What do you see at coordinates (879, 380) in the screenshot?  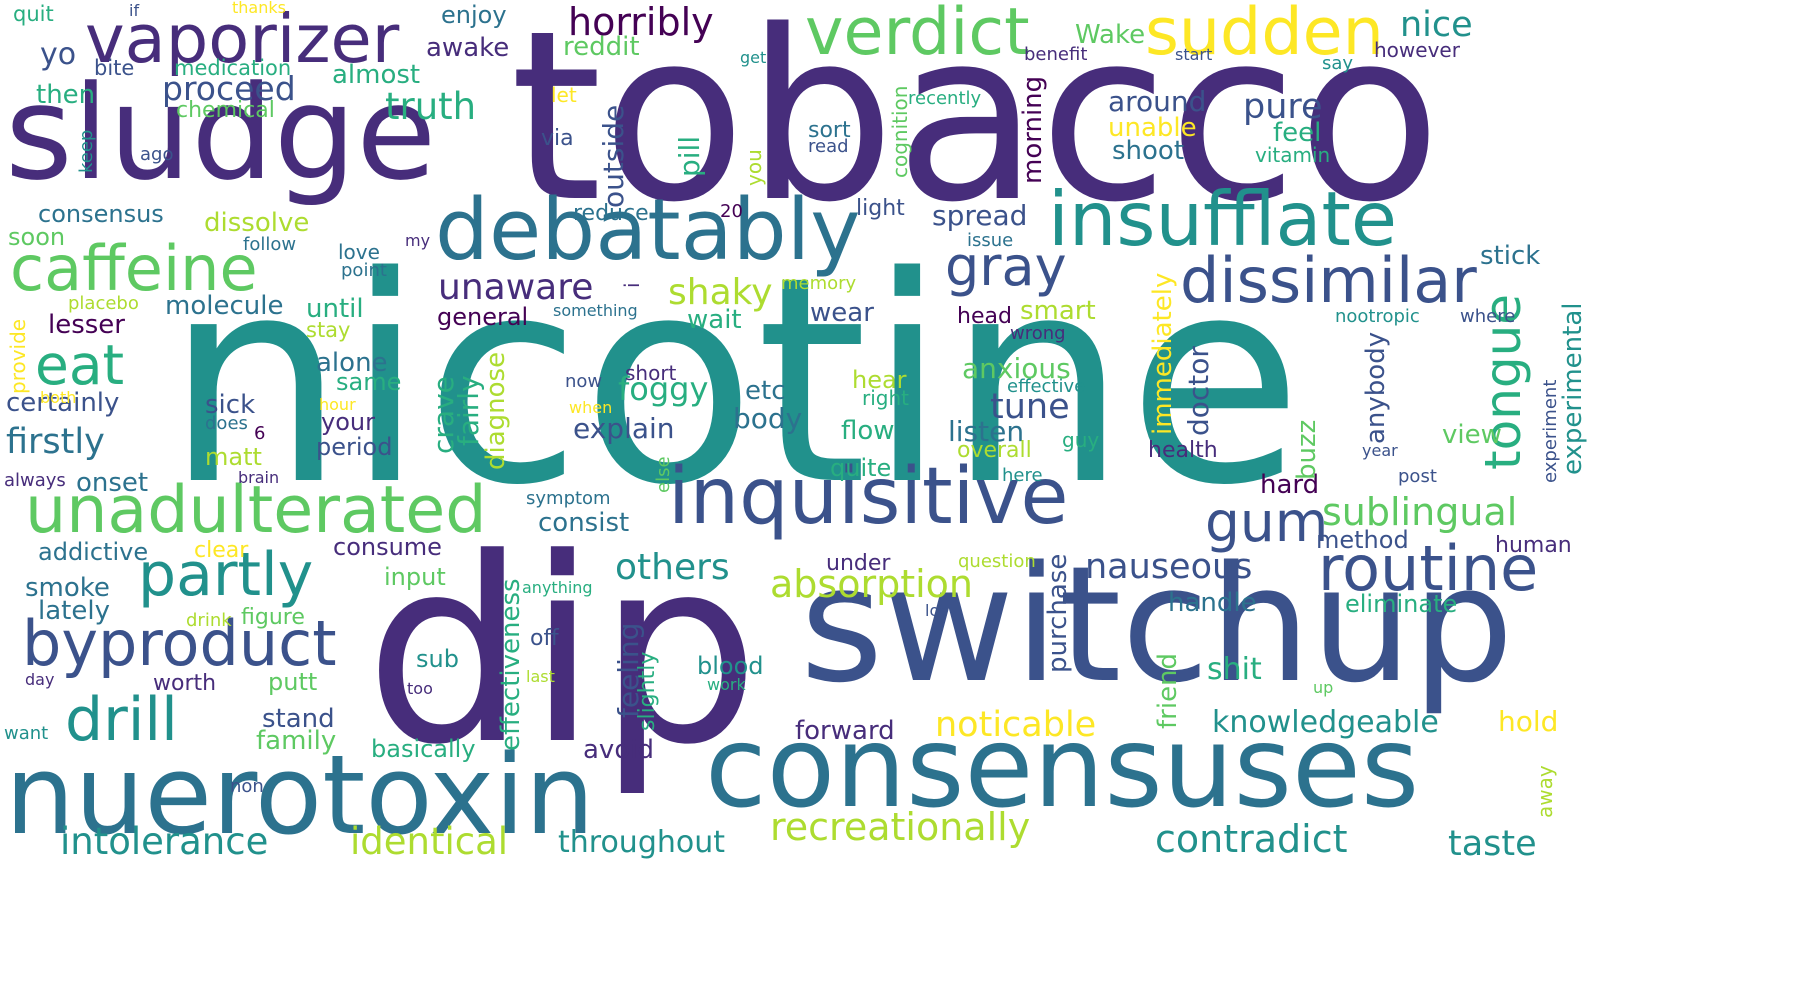 I see `word-hear: hear` at bounding box center [879, 380].